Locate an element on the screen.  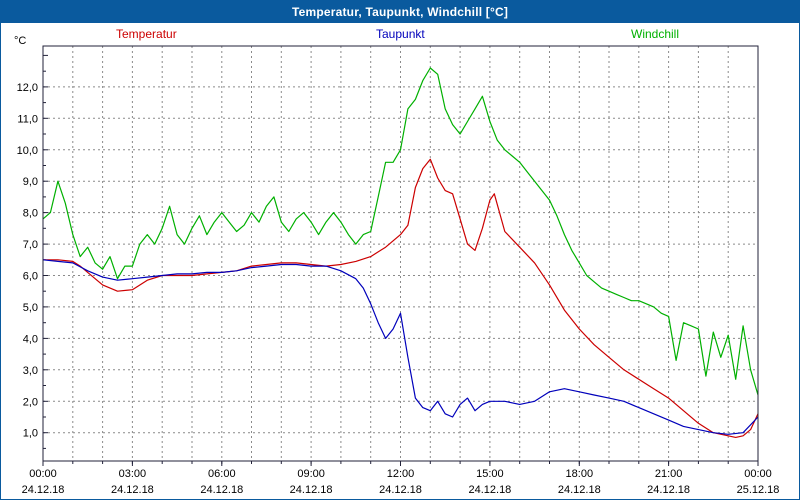
svg-text: 03:00 is located at coordinates (133, 474).